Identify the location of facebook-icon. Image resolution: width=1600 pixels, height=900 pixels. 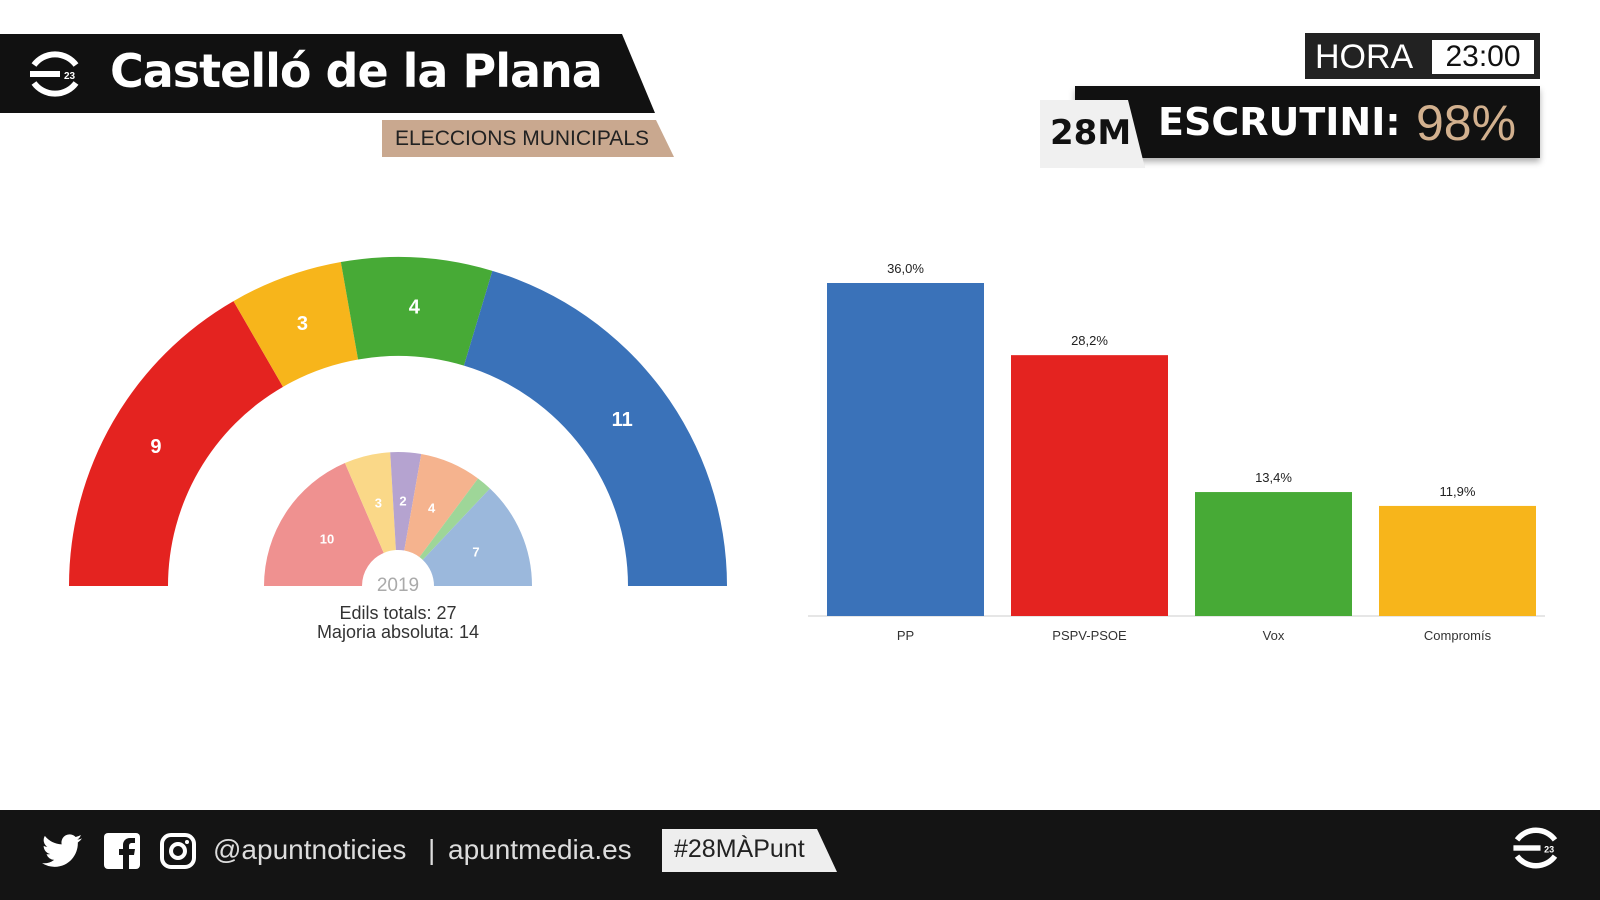
(122, 851).